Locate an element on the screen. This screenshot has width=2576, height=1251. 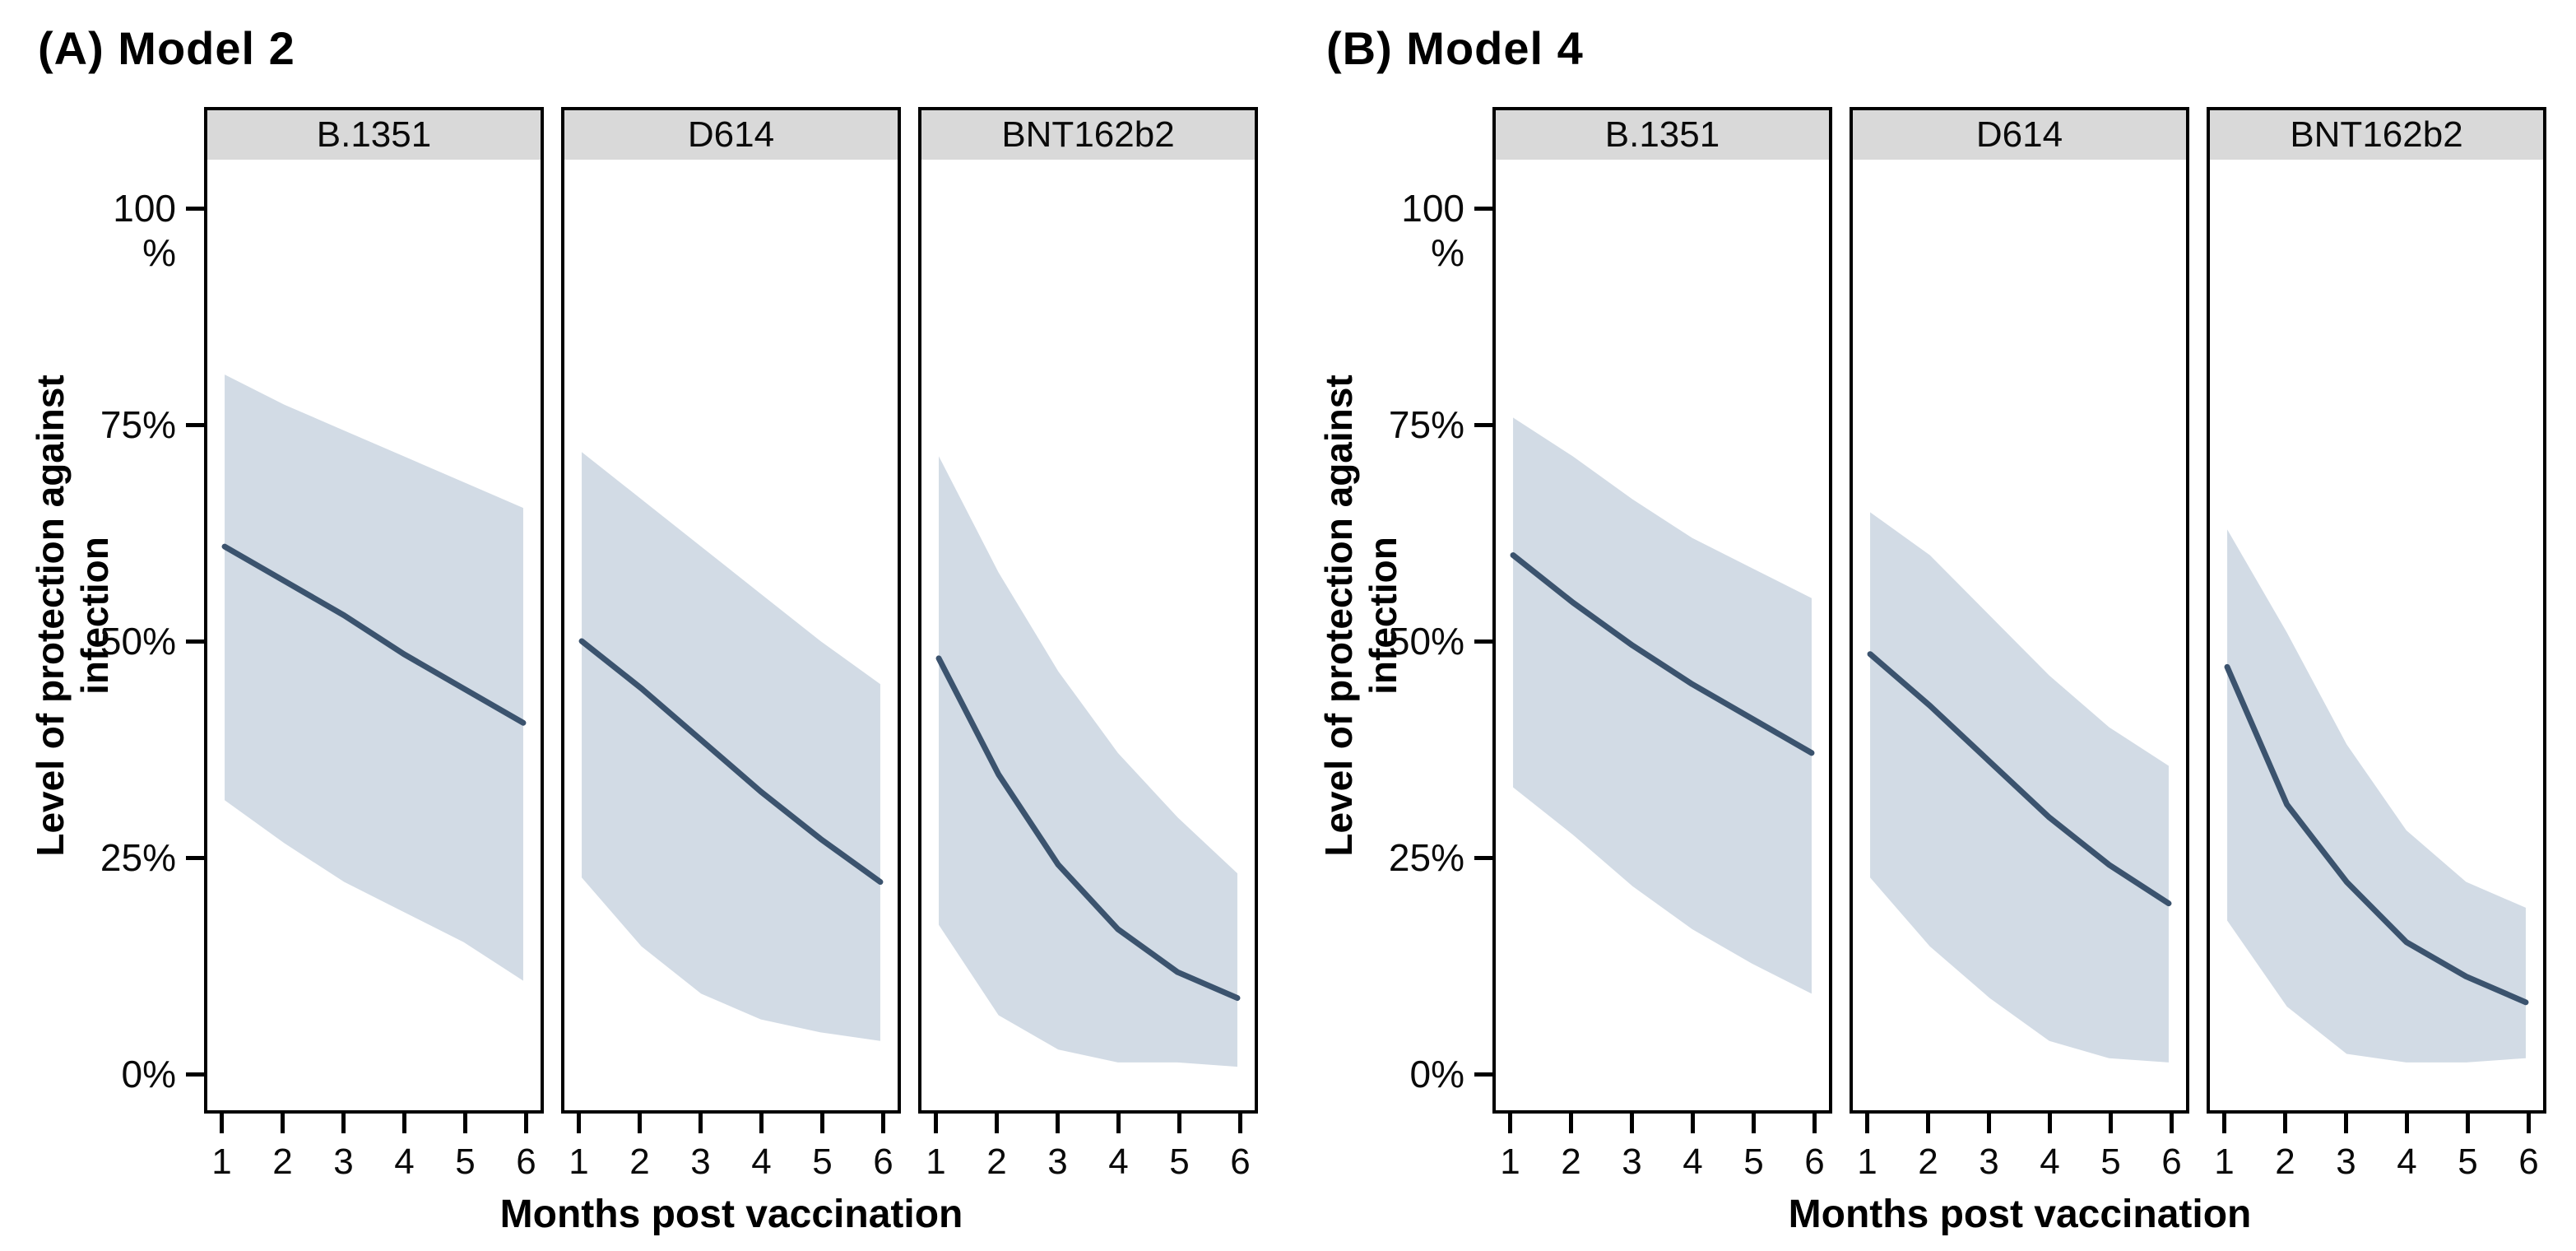
facet-strip-label: D614 is located at coordinates (731, 135).